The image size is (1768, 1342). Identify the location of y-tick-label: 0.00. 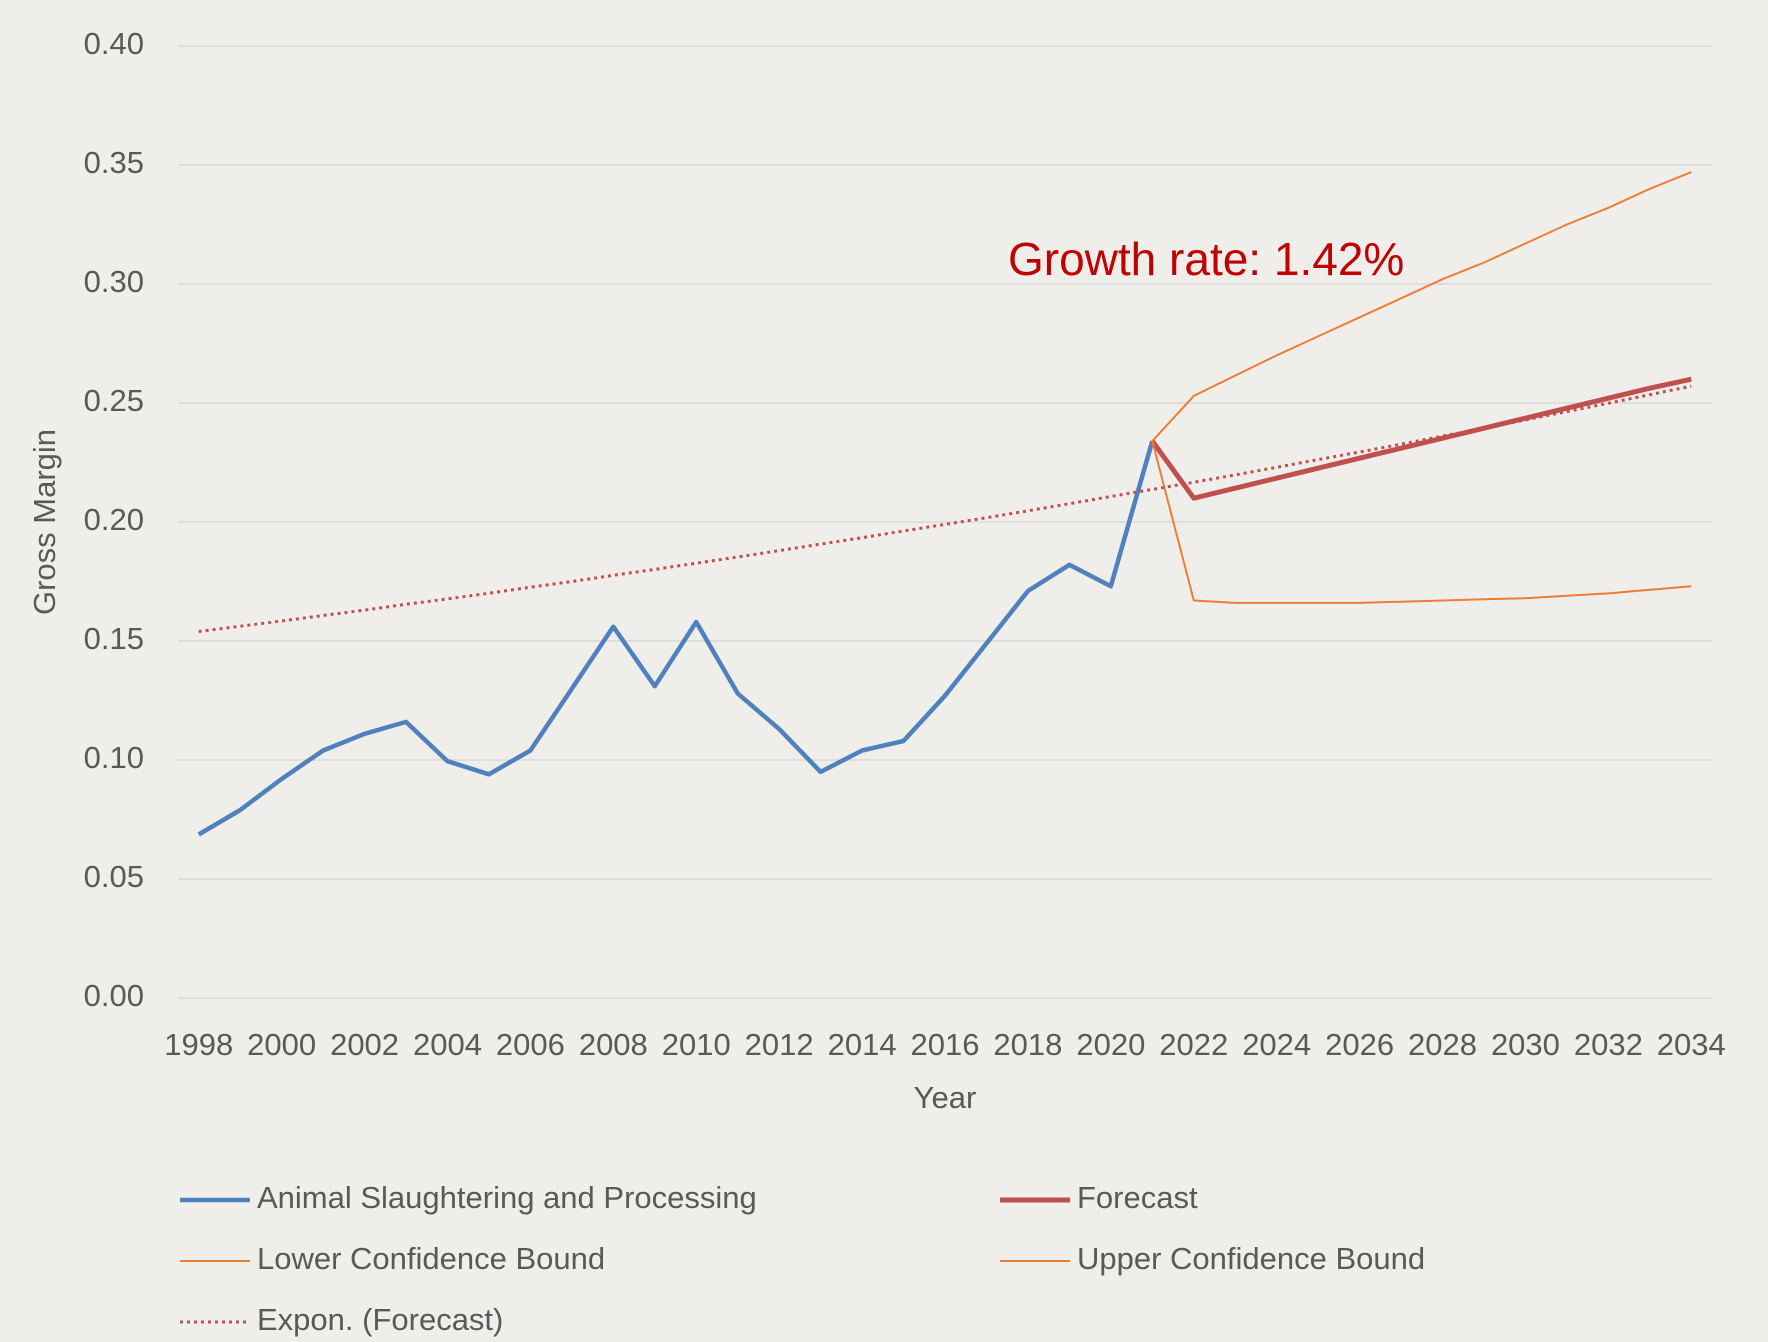
(114, 995).